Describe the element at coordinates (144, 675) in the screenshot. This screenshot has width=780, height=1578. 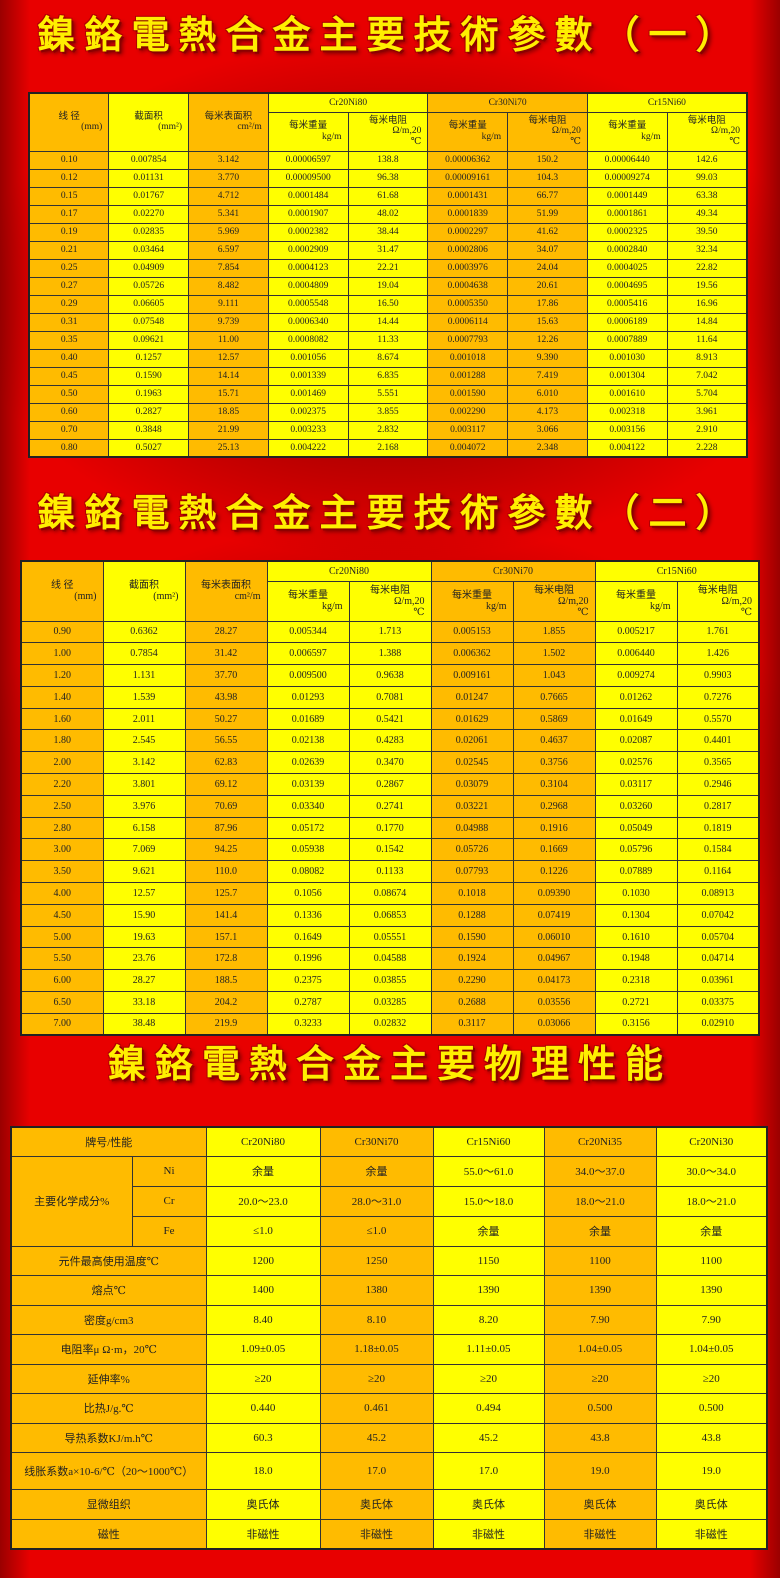
I see `table-cell: 1.131` at that location.